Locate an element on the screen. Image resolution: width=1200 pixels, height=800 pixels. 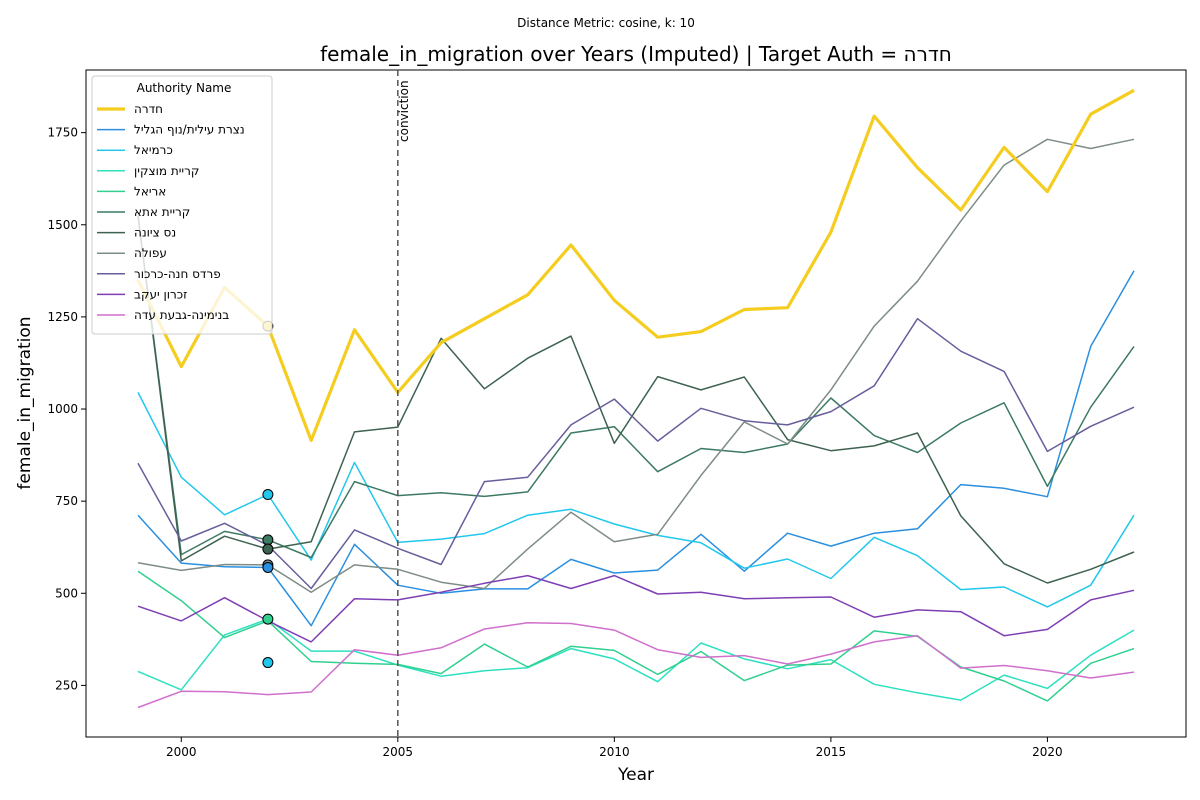
legend-entry: נצרת עילית/נוף הגליל is located at coordinates (189, 130).